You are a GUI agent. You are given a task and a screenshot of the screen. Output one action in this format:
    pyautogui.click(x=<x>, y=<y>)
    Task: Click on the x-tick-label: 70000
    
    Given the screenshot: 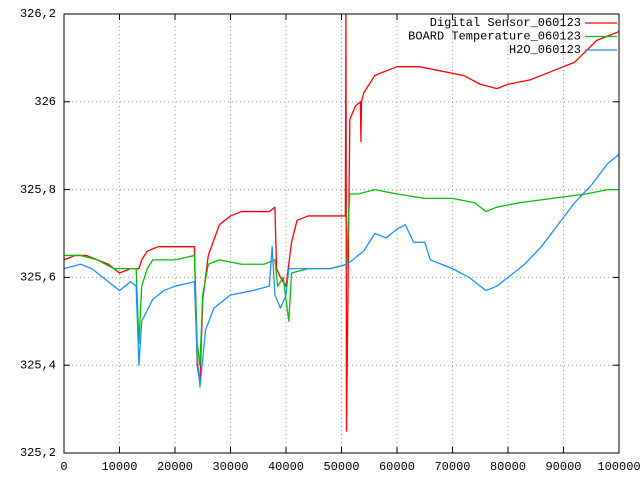 What is the action you would take?
    pyautogui.click(x=452, y=467)
    